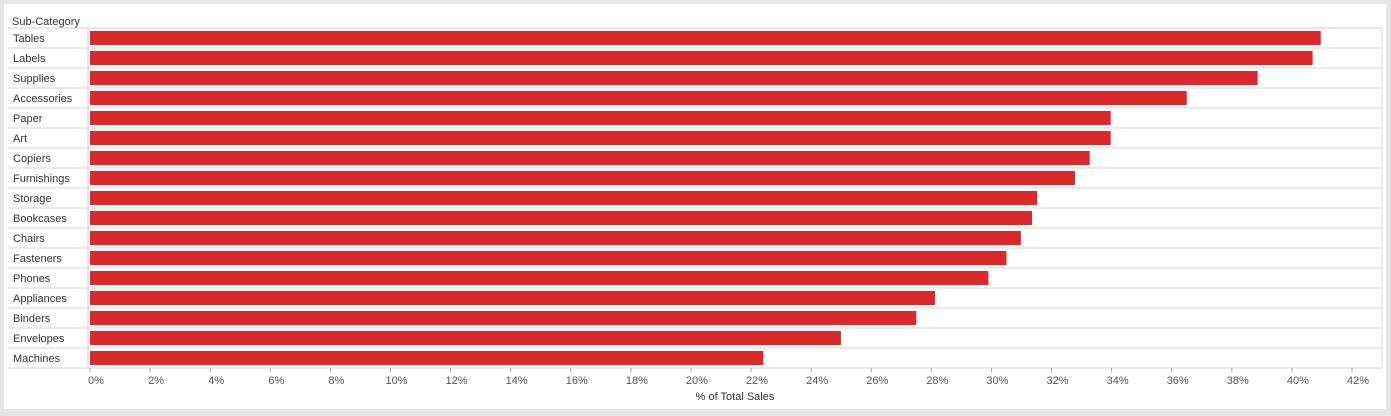 The height and width of the screenshot is (416, 1391). Describe the element at coordinates (735, 397) in the screenshot. I see `x-axis-title: % of Total Sales` at that location.